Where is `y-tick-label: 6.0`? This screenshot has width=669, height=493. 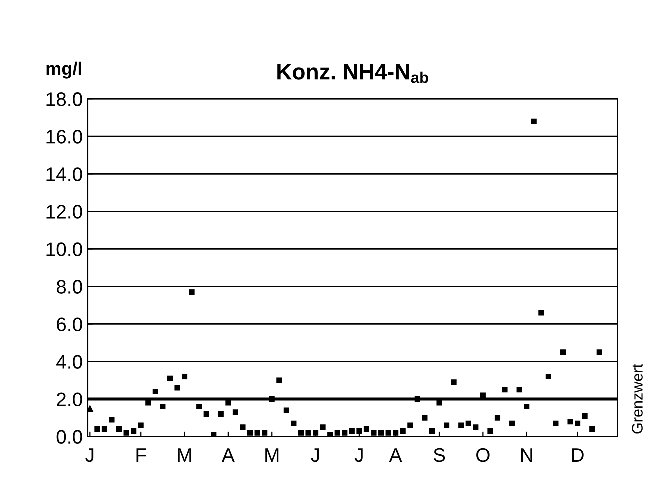
y-tick-label: 6.0 is located at coordinates (69, 325).